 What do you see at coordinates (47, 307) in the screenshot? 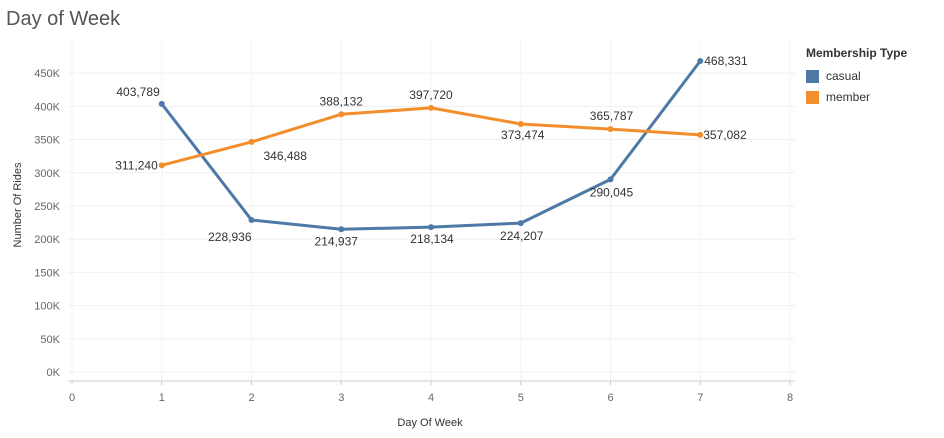
I see `y-tick-label: 100K` at bounding box center [47, 307].